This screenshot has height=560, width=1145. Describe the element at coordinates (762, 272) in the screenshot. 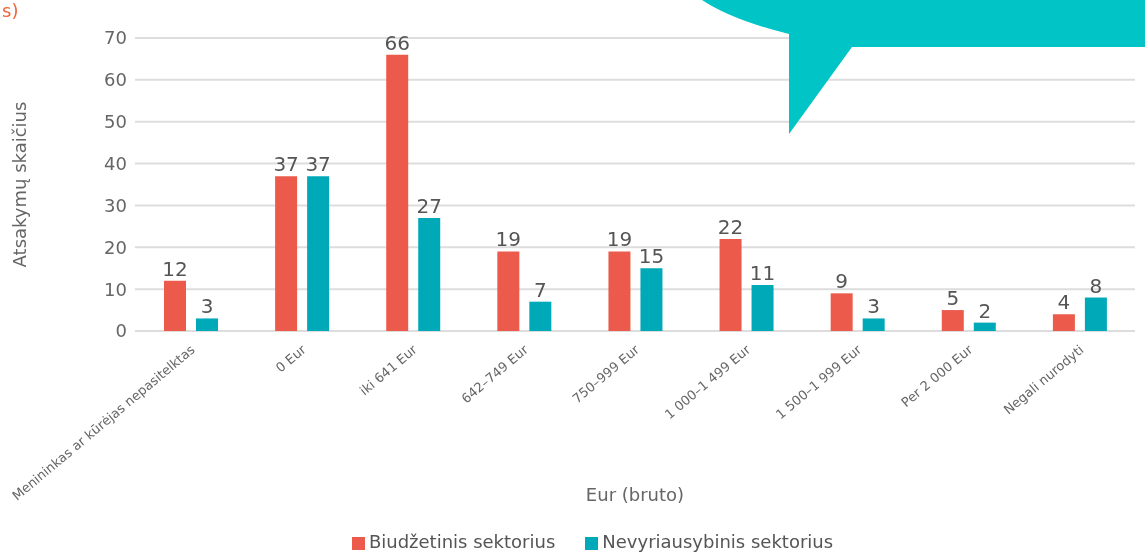

I see `data-label: 11` at that location.